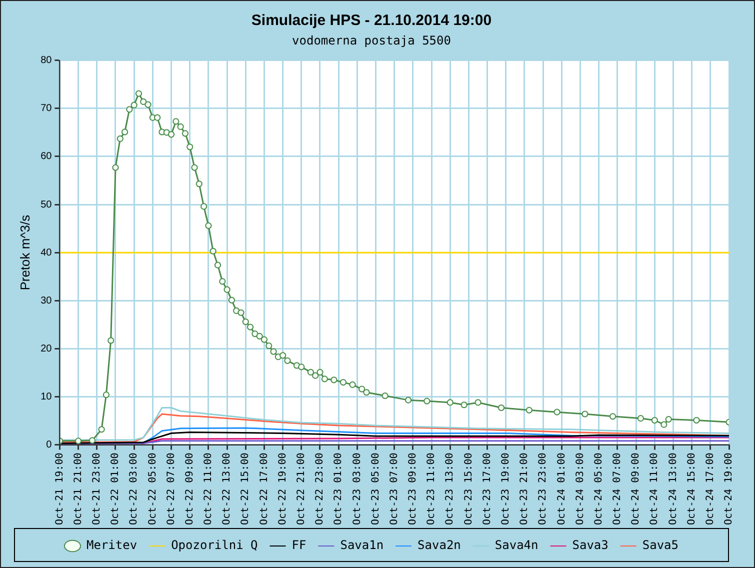  What do you see at coordinates (598, 489) in the screenshot?
I see `x-tick-label: Oct-24 05:00` at bounding box center [598, 489].